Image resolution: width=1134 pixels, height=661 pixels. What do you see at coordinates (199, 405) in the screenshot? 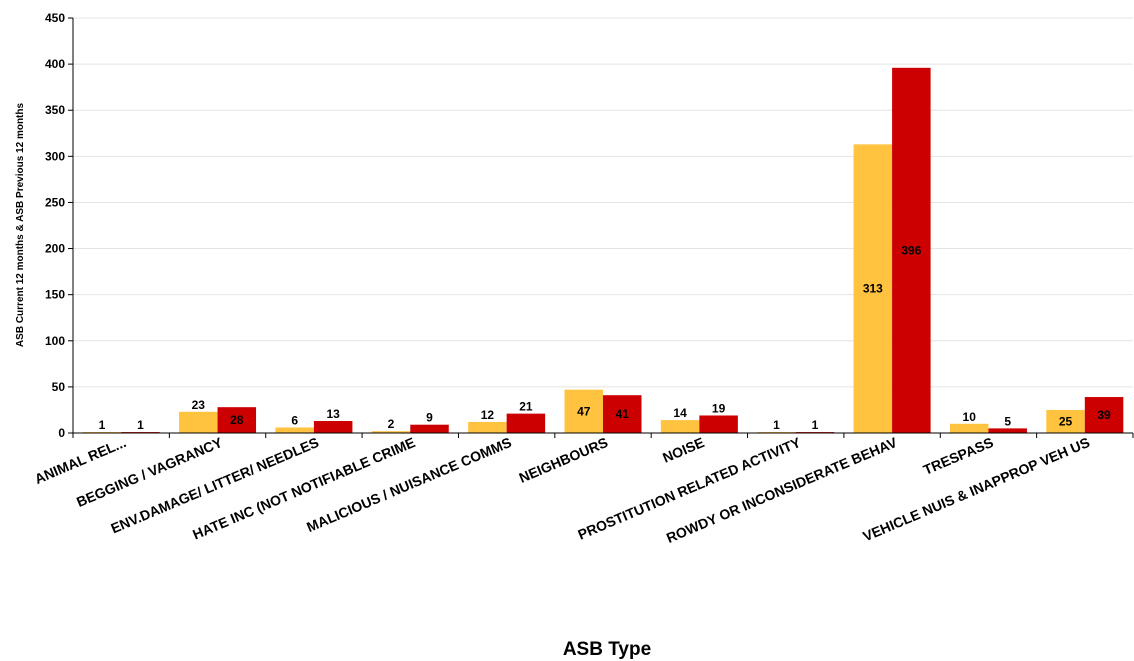
I see `data-label: 23` at bounding box center [199, 405].